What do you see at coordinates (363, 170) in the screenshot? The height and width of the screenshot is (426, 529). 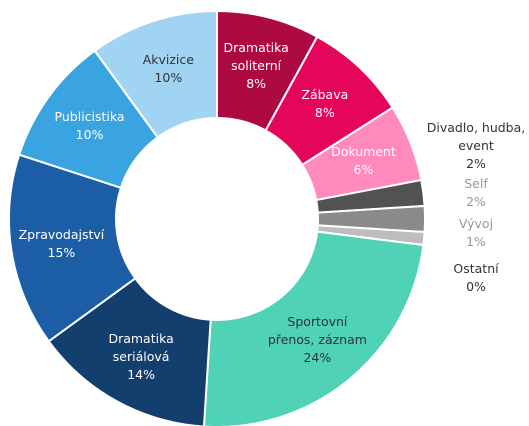 I see `value-label: 6%` at bounding box center [363, 170].